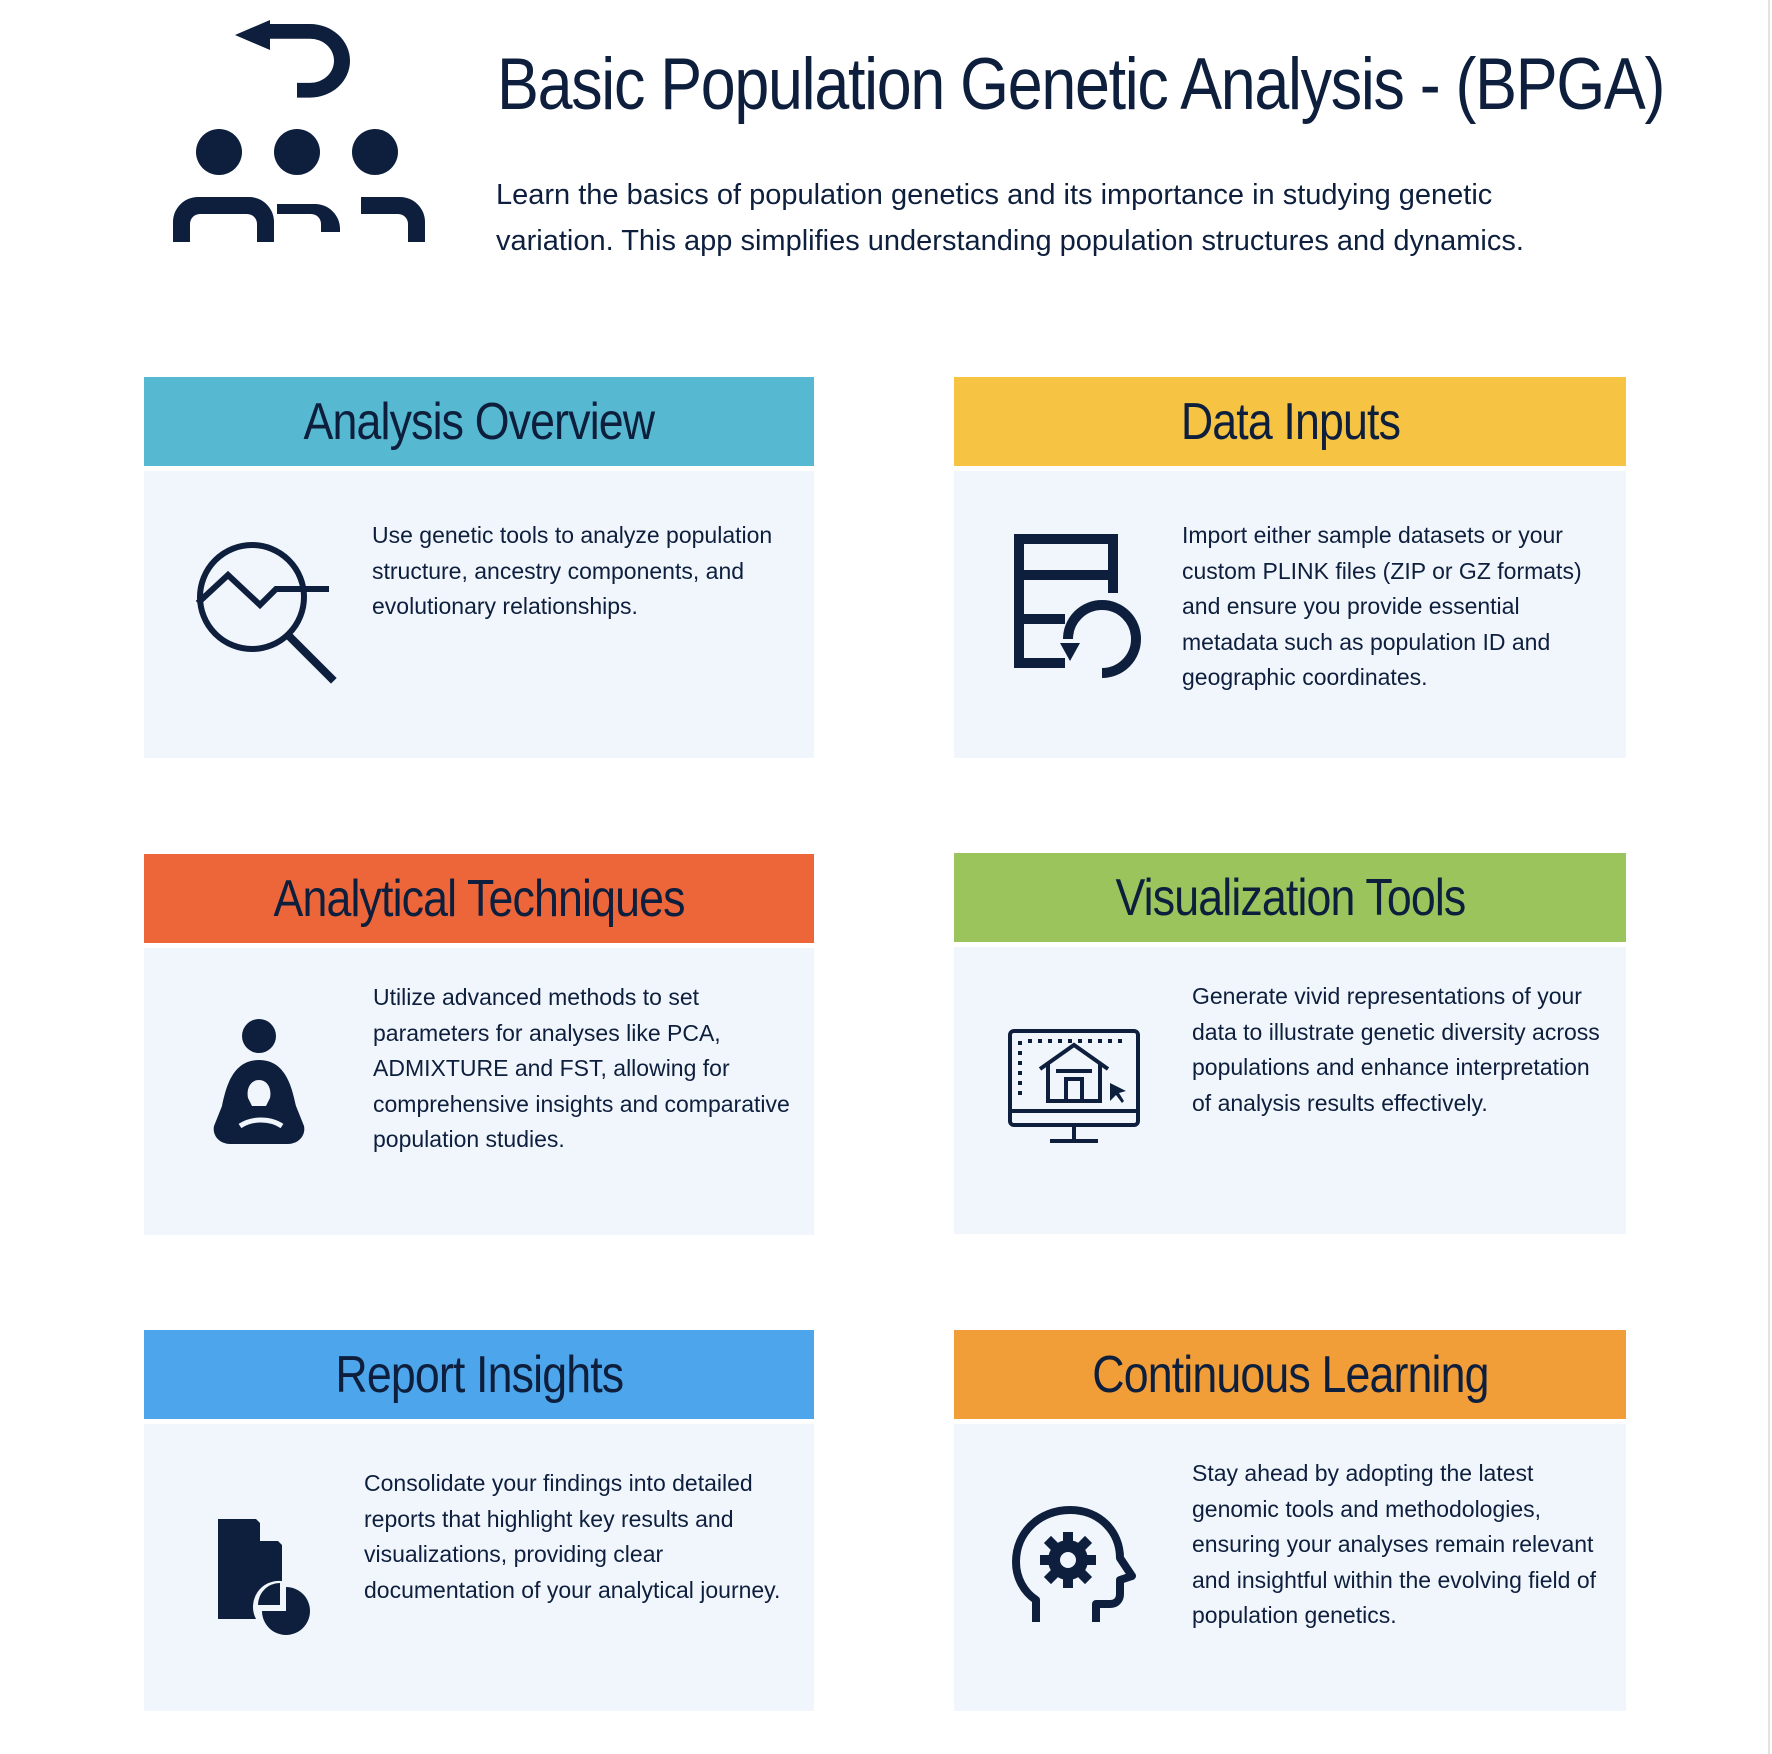 The width and height of the screenshot is (1772, 1754). I want to click on head-gear-icon, so click(1074, 1564).